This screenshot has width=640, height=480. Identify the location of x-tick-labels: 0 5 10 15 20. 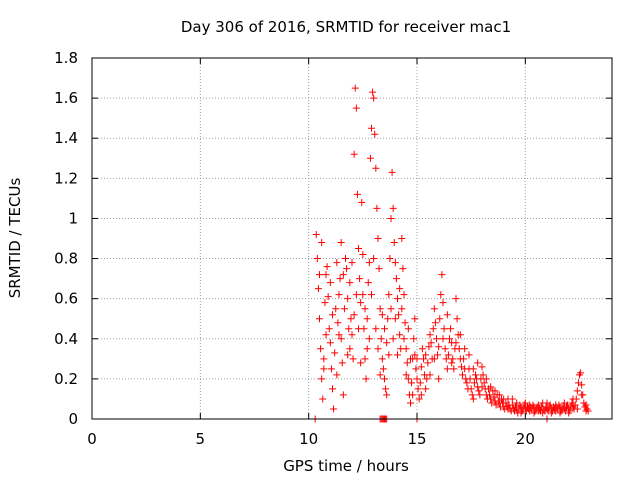
(311, 439).